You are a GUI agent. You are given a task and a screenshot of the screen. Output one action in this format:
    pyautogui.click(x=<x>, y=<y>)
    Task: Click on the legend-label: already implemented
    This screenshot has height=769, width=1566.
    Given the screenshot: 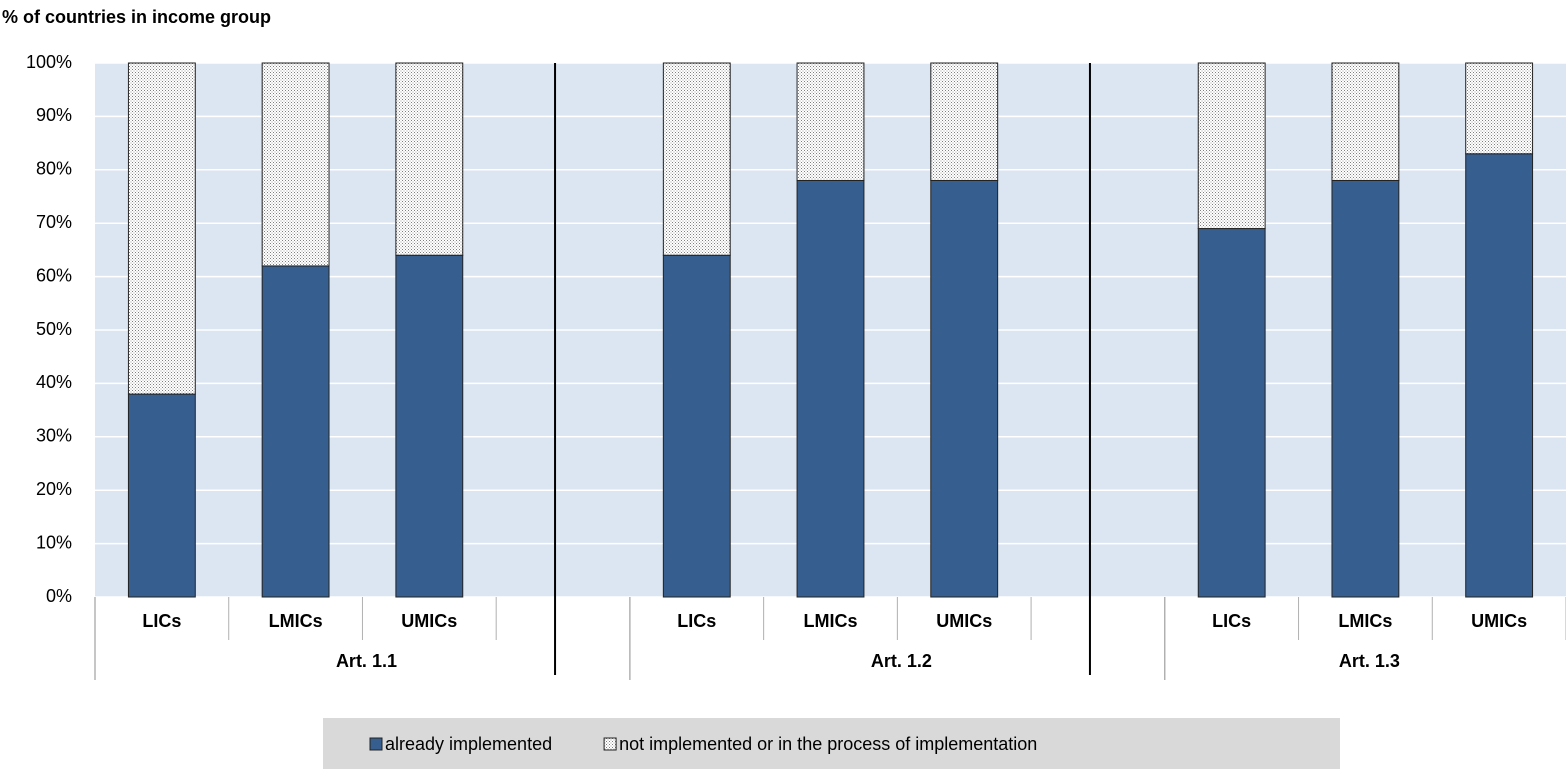 What is the action you would take?
    pyautogui.click(x=468, y=744)
    